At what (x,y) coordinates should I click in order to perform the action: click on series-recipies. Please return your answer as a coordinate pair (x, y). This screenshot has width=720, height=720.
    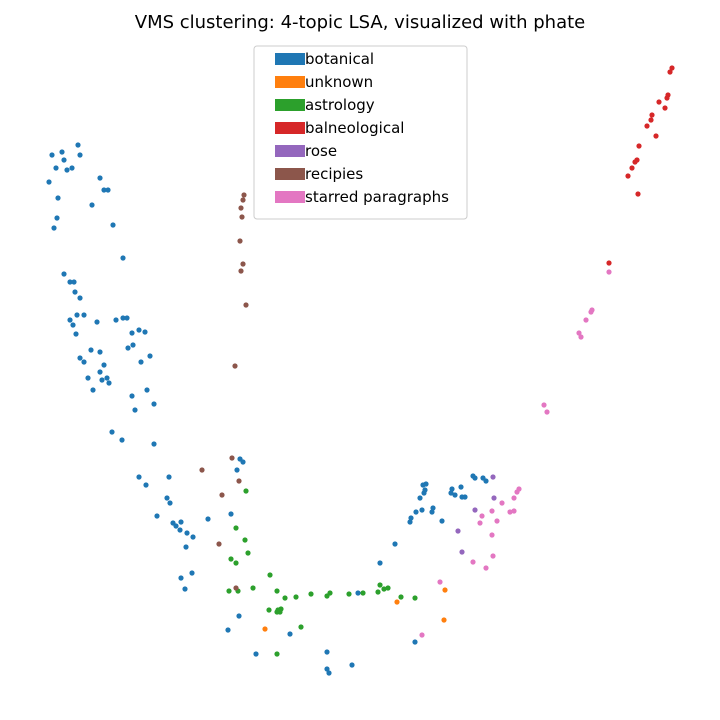
    Looking at the image, I should click on (224, 391).